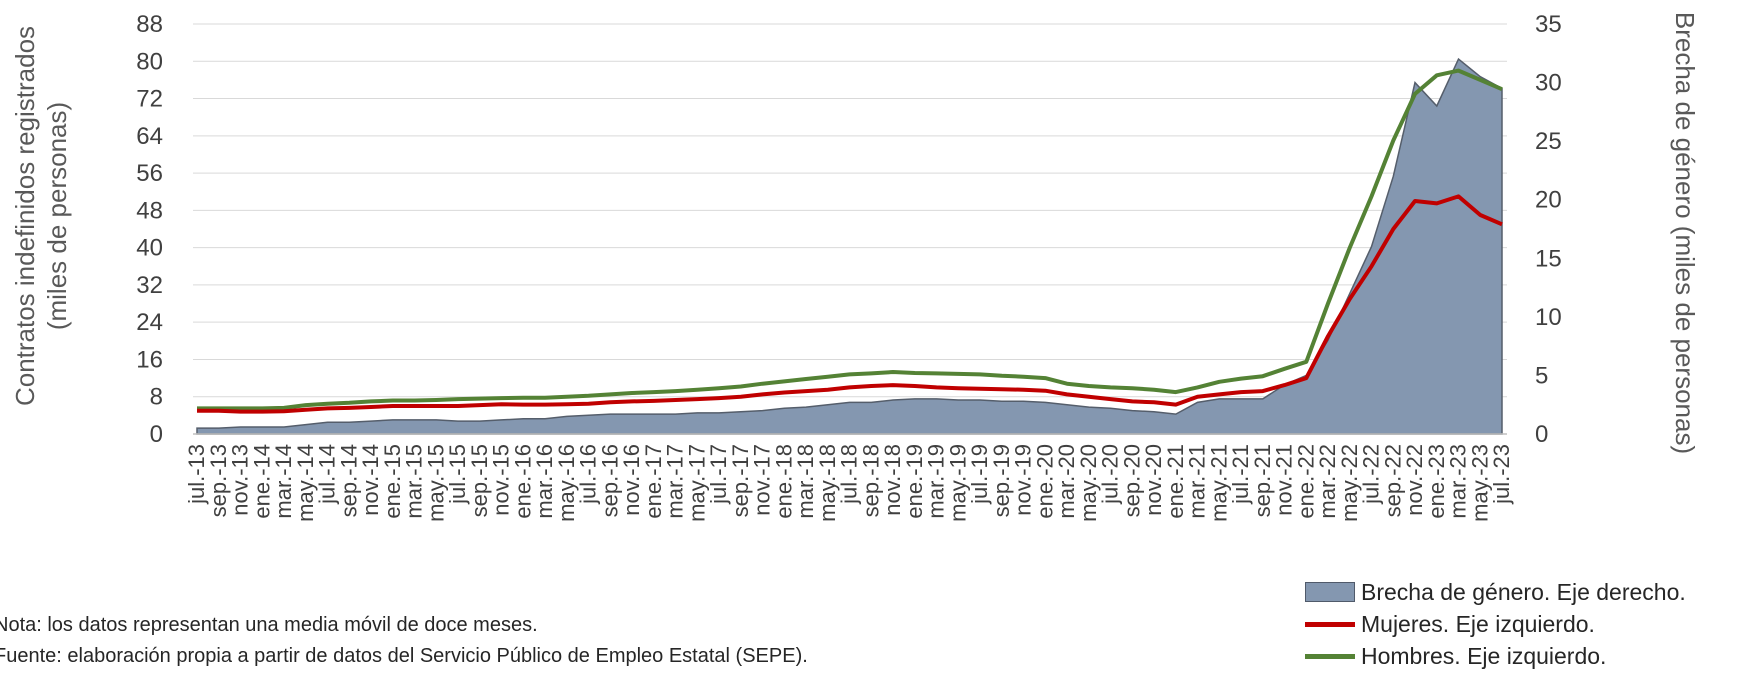  Describe the element at coordinates (1548, 200) in the screenshot. I see `right-tick-label: 20` at that location.